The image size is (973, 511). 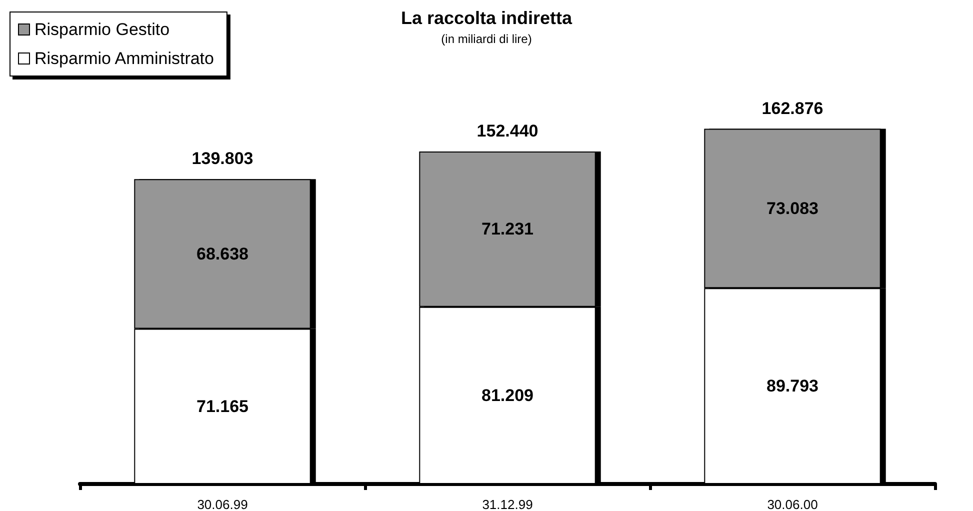 I want to click on data-label: 89.793, so click(x=792, y=386).